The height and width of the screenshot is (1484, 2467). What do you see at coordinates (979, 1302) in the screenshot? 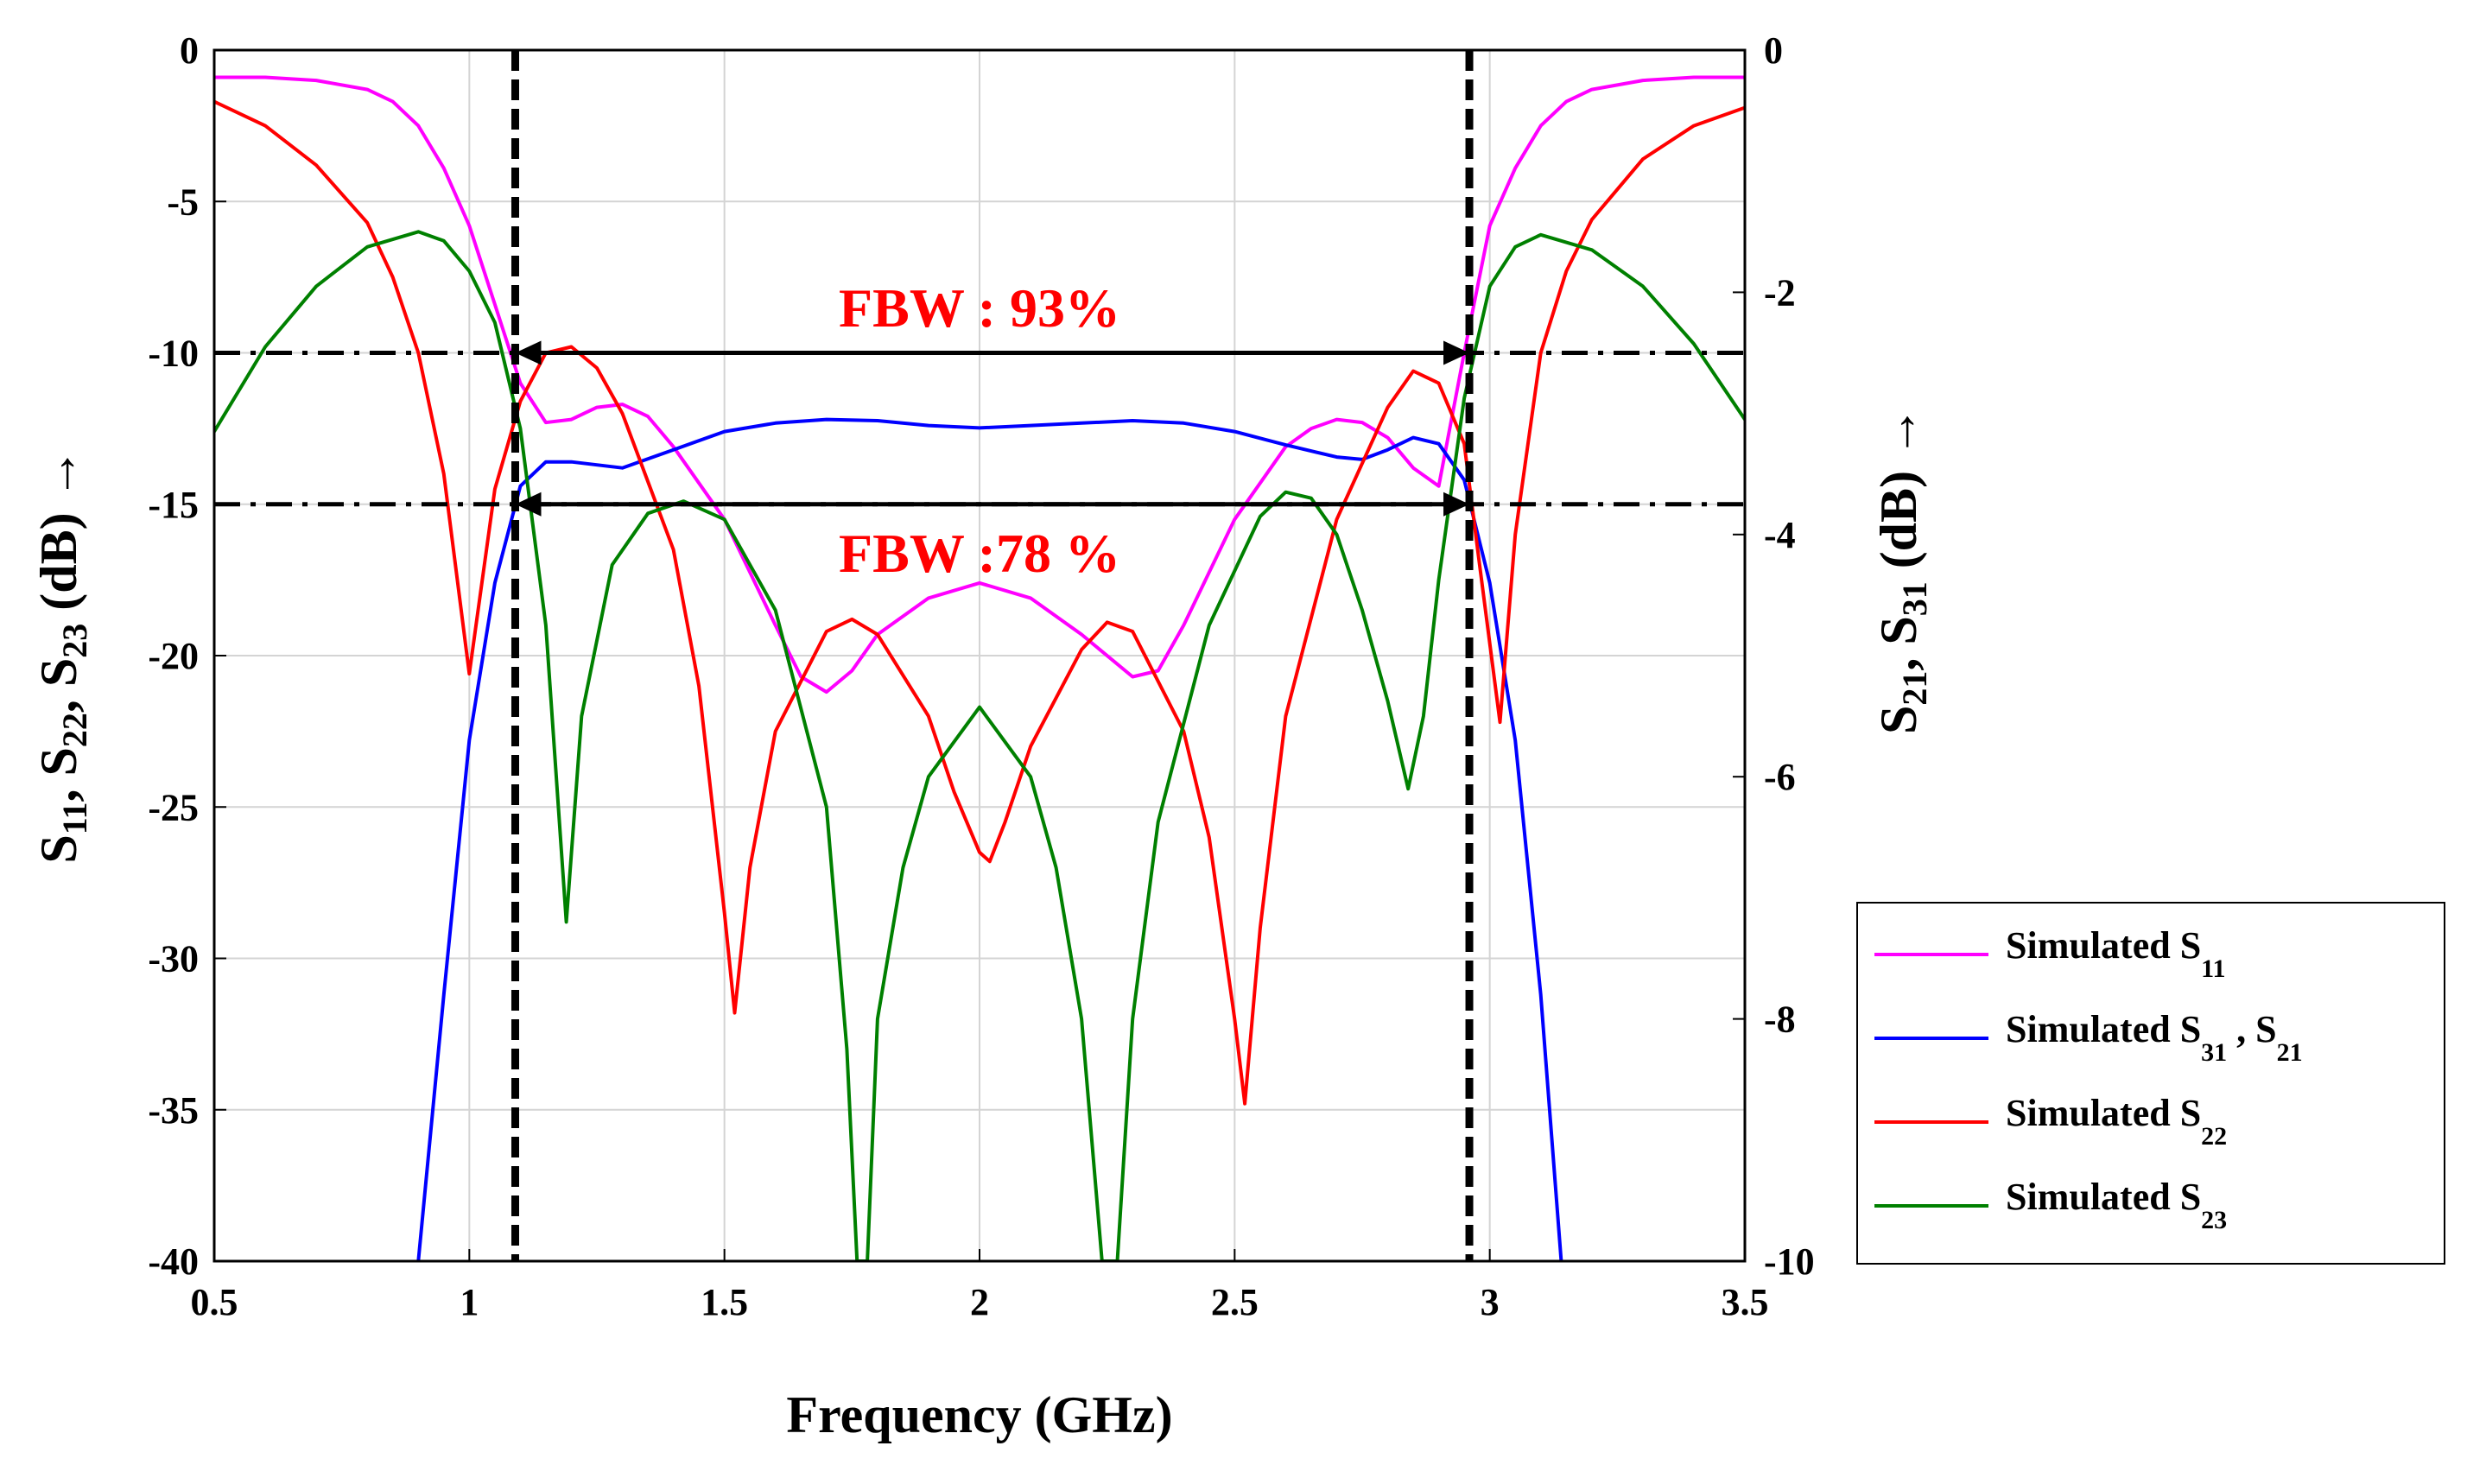
I see `x-tick-label: 2` at bounding box center [979, 1302].